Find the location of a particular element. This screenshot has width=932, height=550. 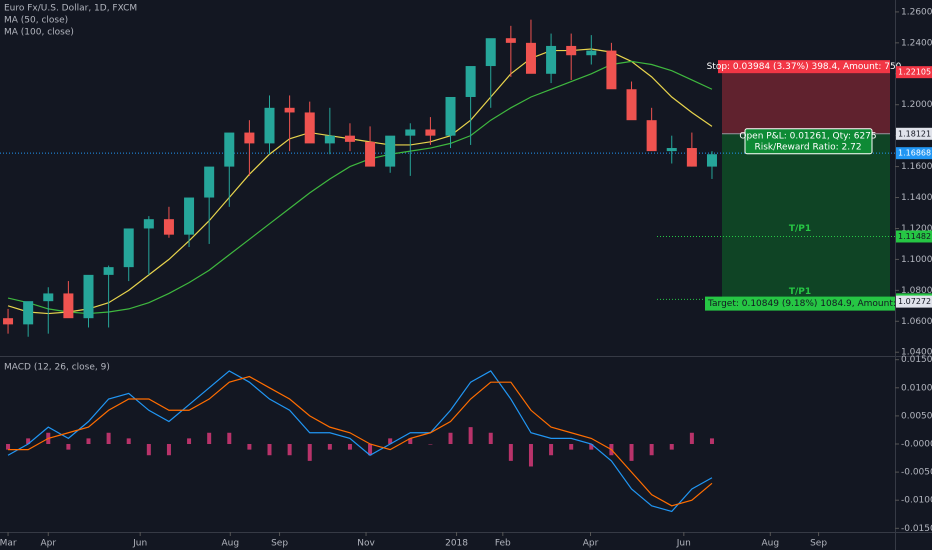

y-tick-label: 1.08000 is located at coordinates (916, 291).